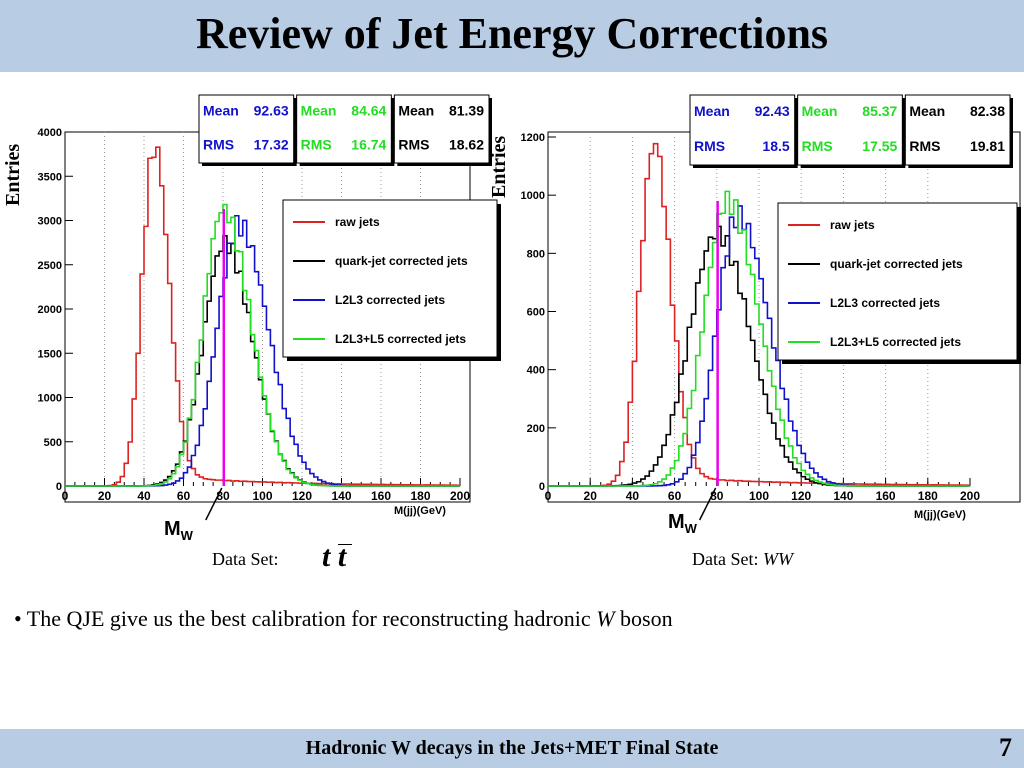  Describe the element at coordinates (499, 166) in the screenshot. I see `chart2-ylabel: Entries` at that location.